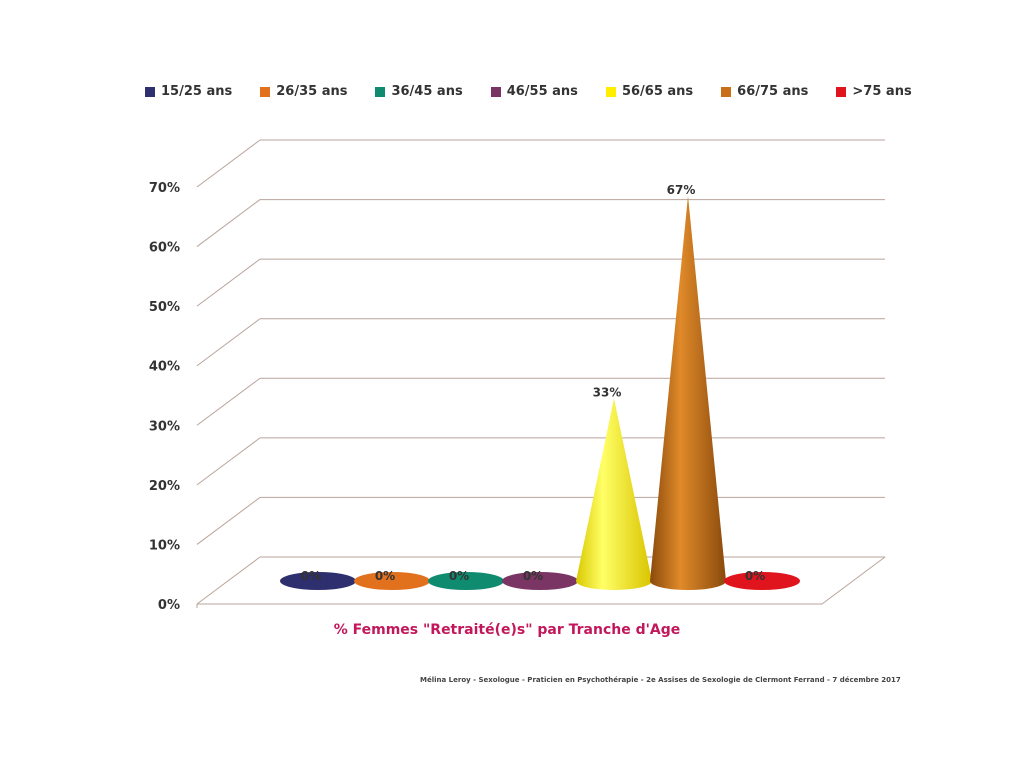  I want to click on data-label-2: 0%, so click(459, 576).